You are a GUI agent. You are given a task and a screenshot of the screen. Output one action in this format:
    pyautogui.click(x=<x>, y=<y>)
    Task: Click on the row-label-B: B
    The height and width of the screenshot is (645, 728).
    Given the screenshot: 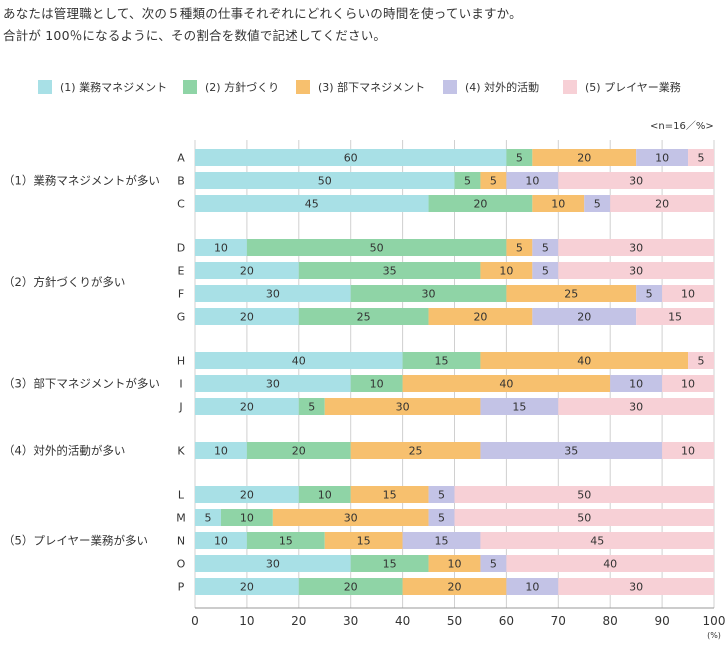 What is the action you would take?
    pyautogui.click(x=181, y=181)
    